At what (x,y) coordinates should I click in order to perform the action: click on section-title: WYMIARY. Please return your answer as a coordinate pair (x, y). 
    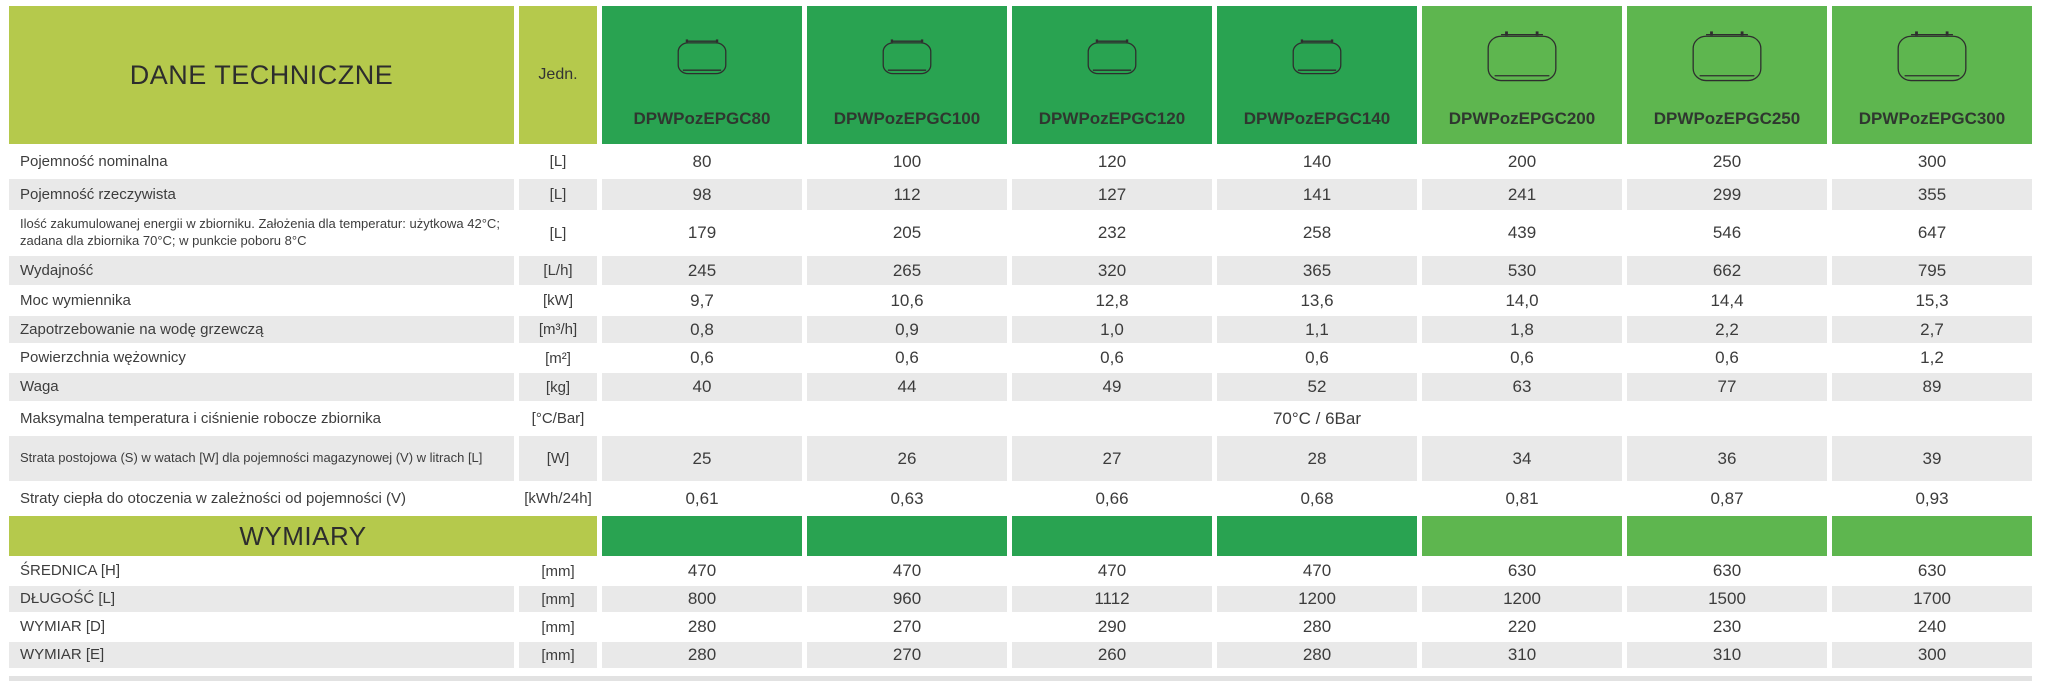
    Looking at the image, I should click on (303, 536).